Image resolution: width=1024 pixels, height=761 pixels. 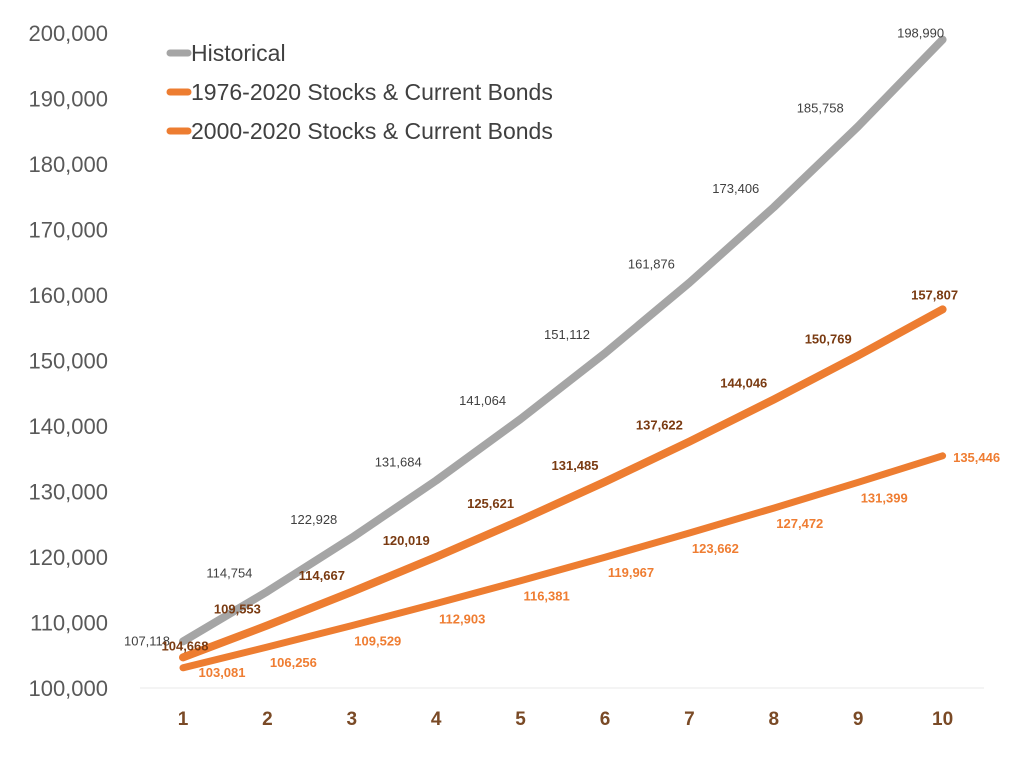 What do you see at coordinates (406, 540) in the screenshot?
I see `stocks-1976-2020-data-label: 120,019` at bounding box center [406, 540].